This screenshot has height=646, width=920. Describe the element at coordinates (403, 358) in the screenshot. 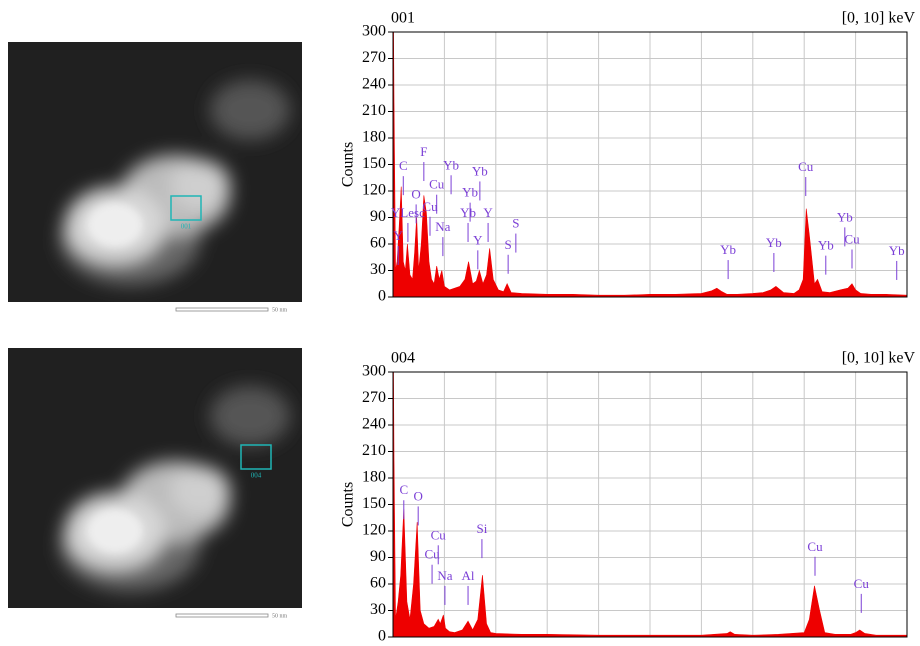

I see `chart-title: 004` at that location.